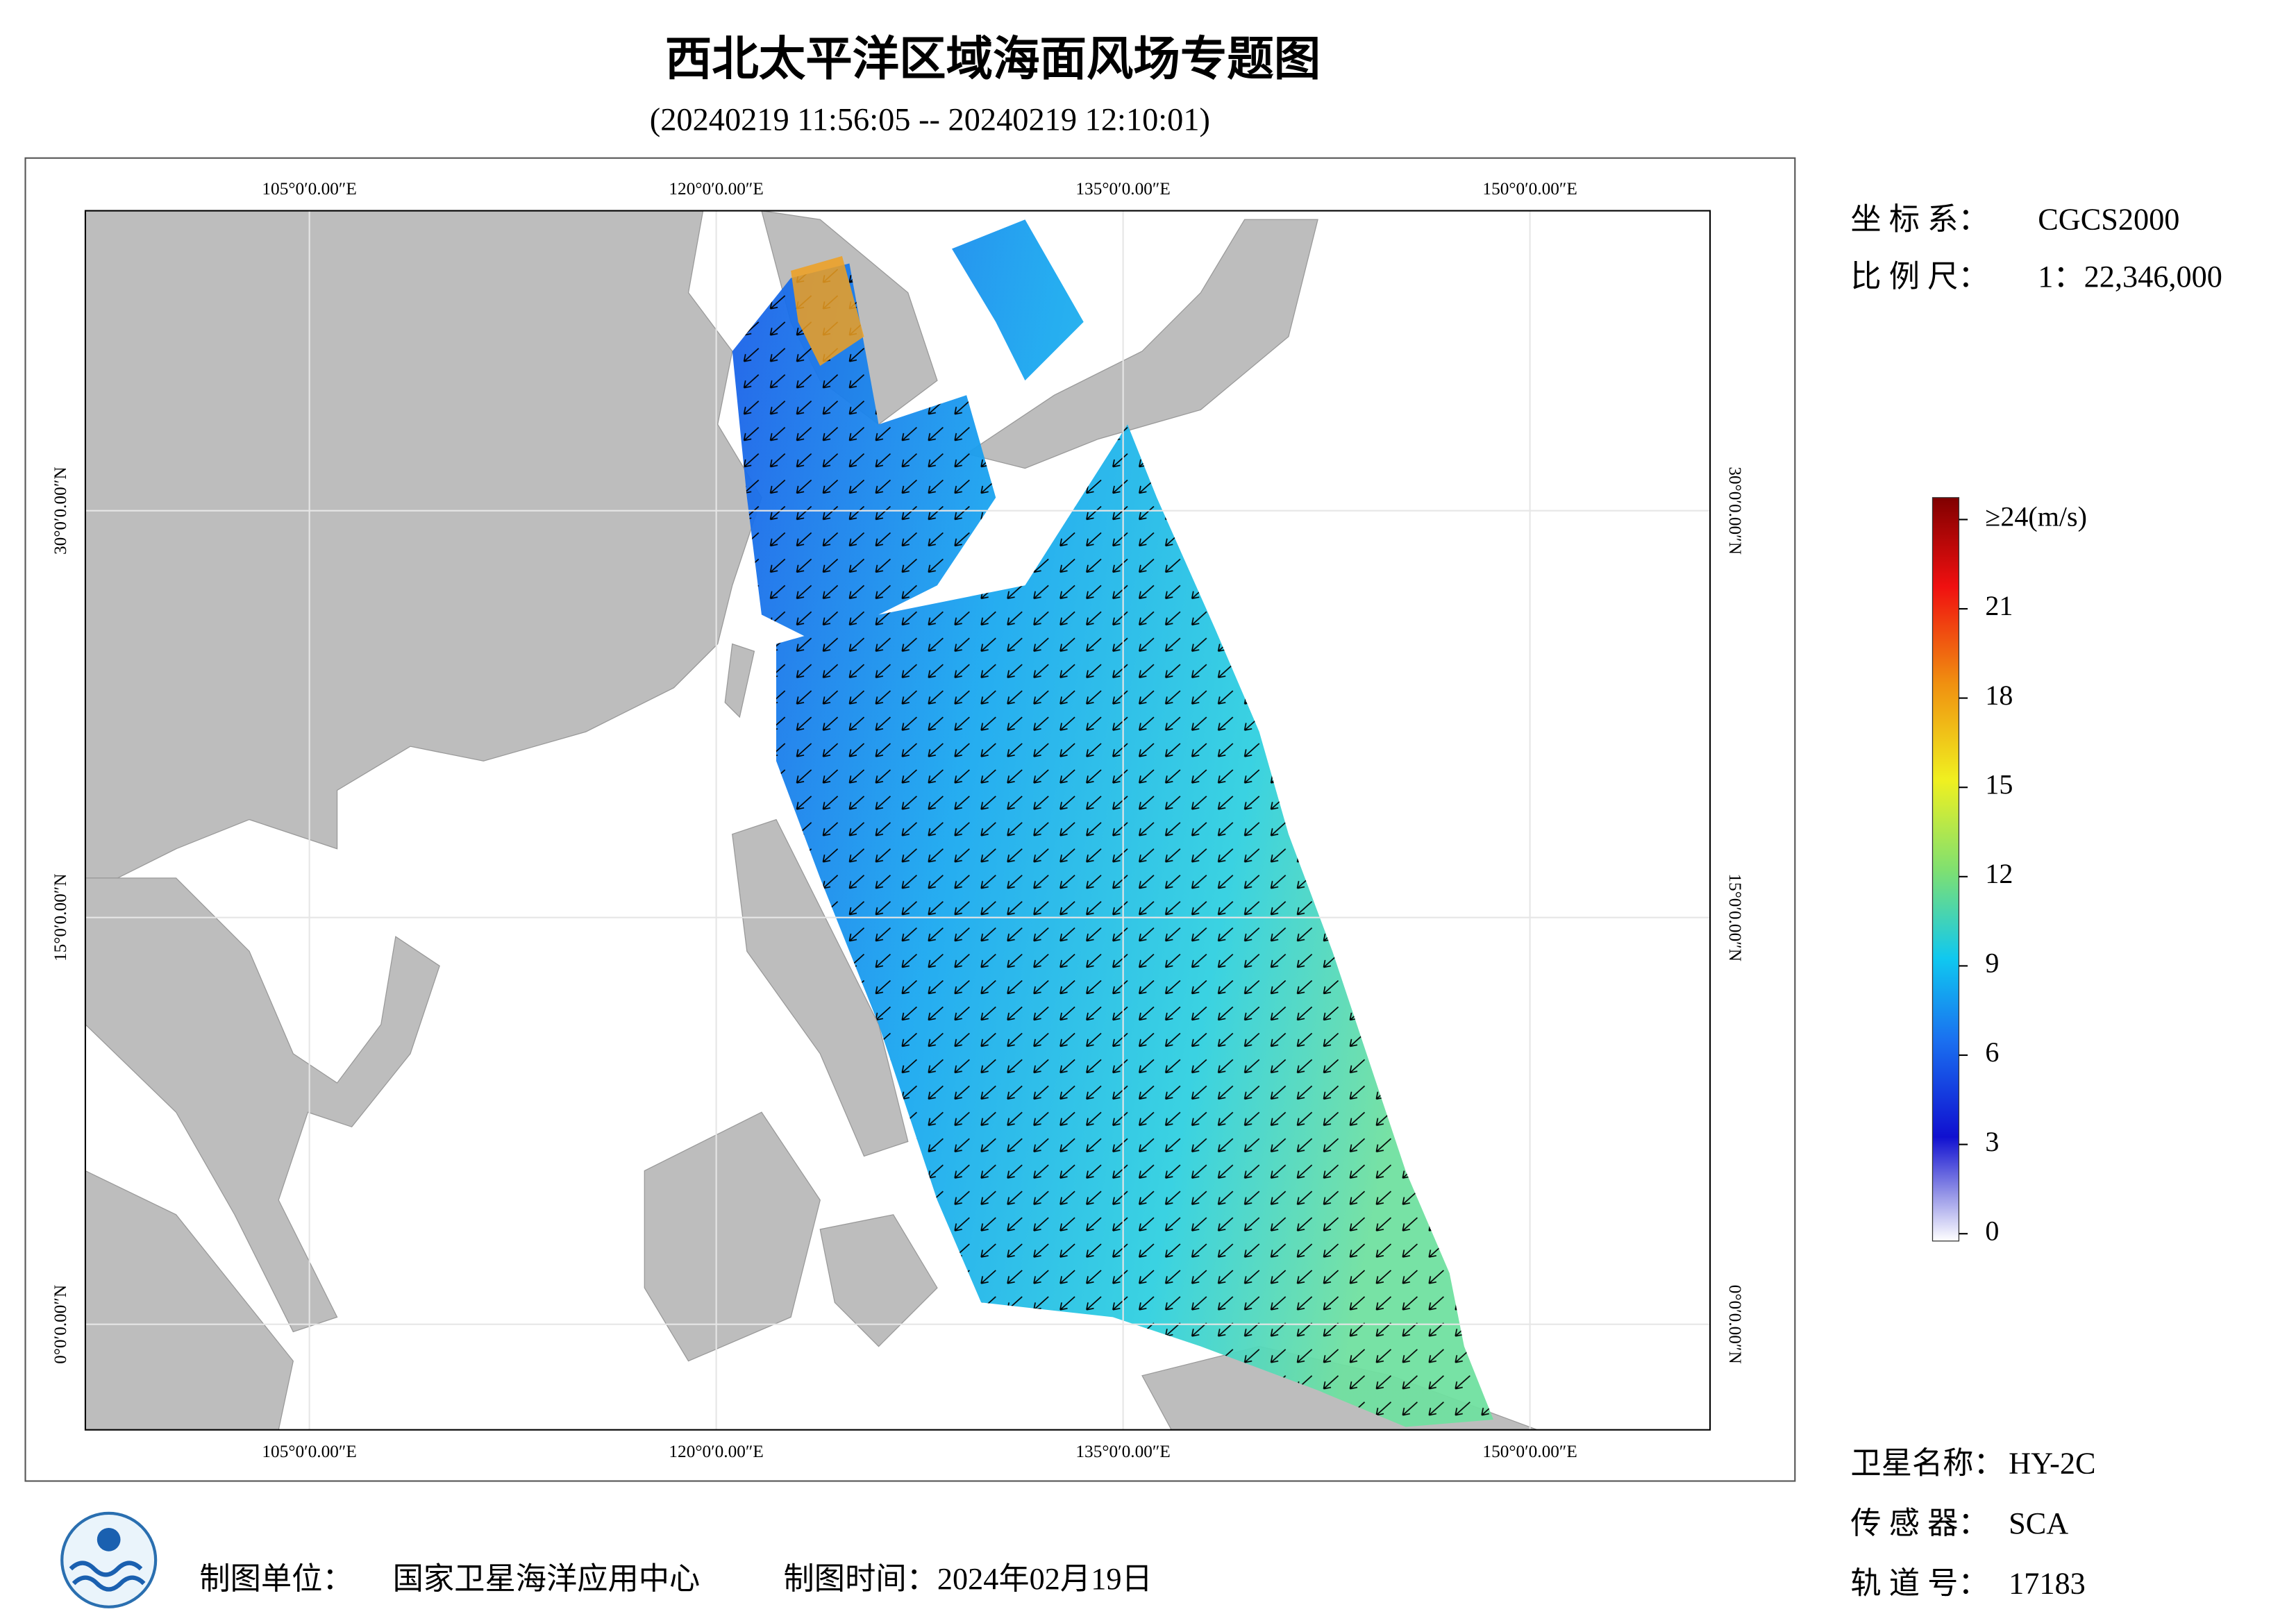  I want to click on info-key: 坐 标 系：, so click(1919, 220).